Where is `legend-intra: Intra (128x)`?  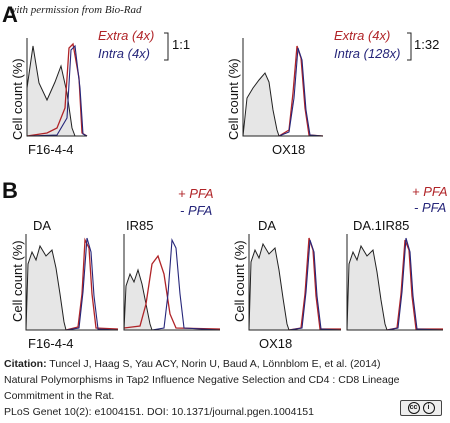 legend-intra: Intra (128x) is located at coordinates (367, 53).